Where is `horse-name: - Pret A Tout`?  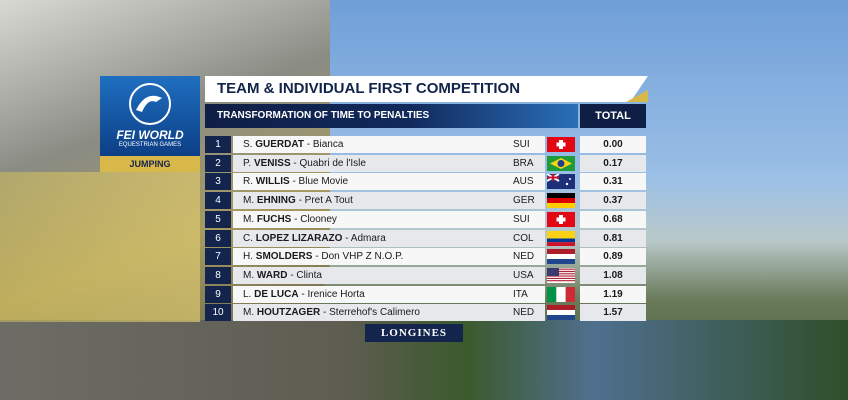 horse-name: - Pret A Tout is located at coordinates (325, 201).